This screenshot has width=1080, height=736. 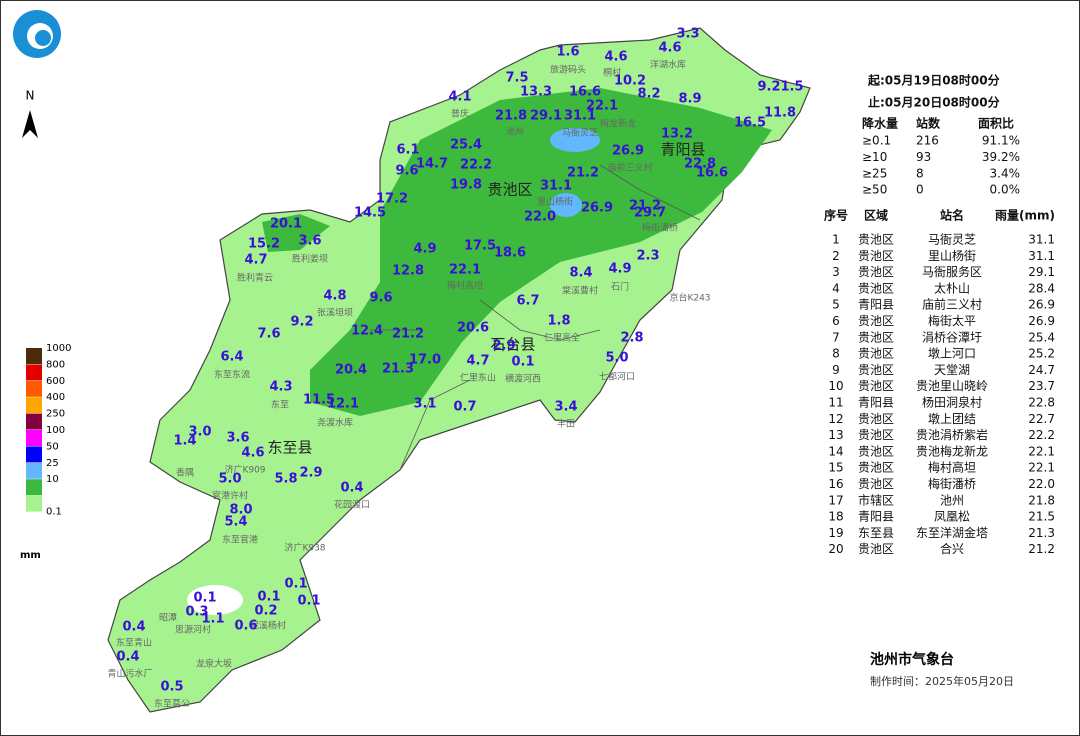 What do you see at coordinates (952, 548) in the screenshot?
I see `ranking-cell: 合兴` at bounding box center [952, 548].